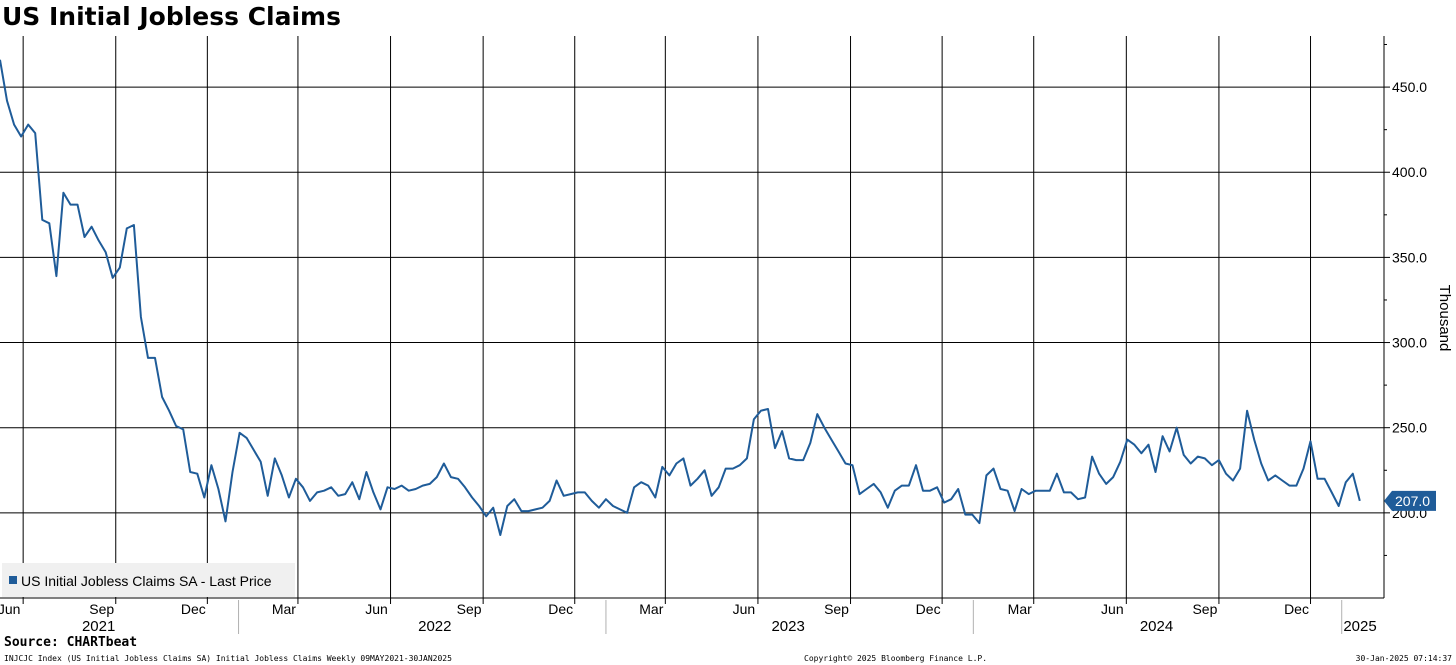 This screenshot has height=665, width=1456. I want to click on y-tick-label: 300.0, so click(1409, 343).